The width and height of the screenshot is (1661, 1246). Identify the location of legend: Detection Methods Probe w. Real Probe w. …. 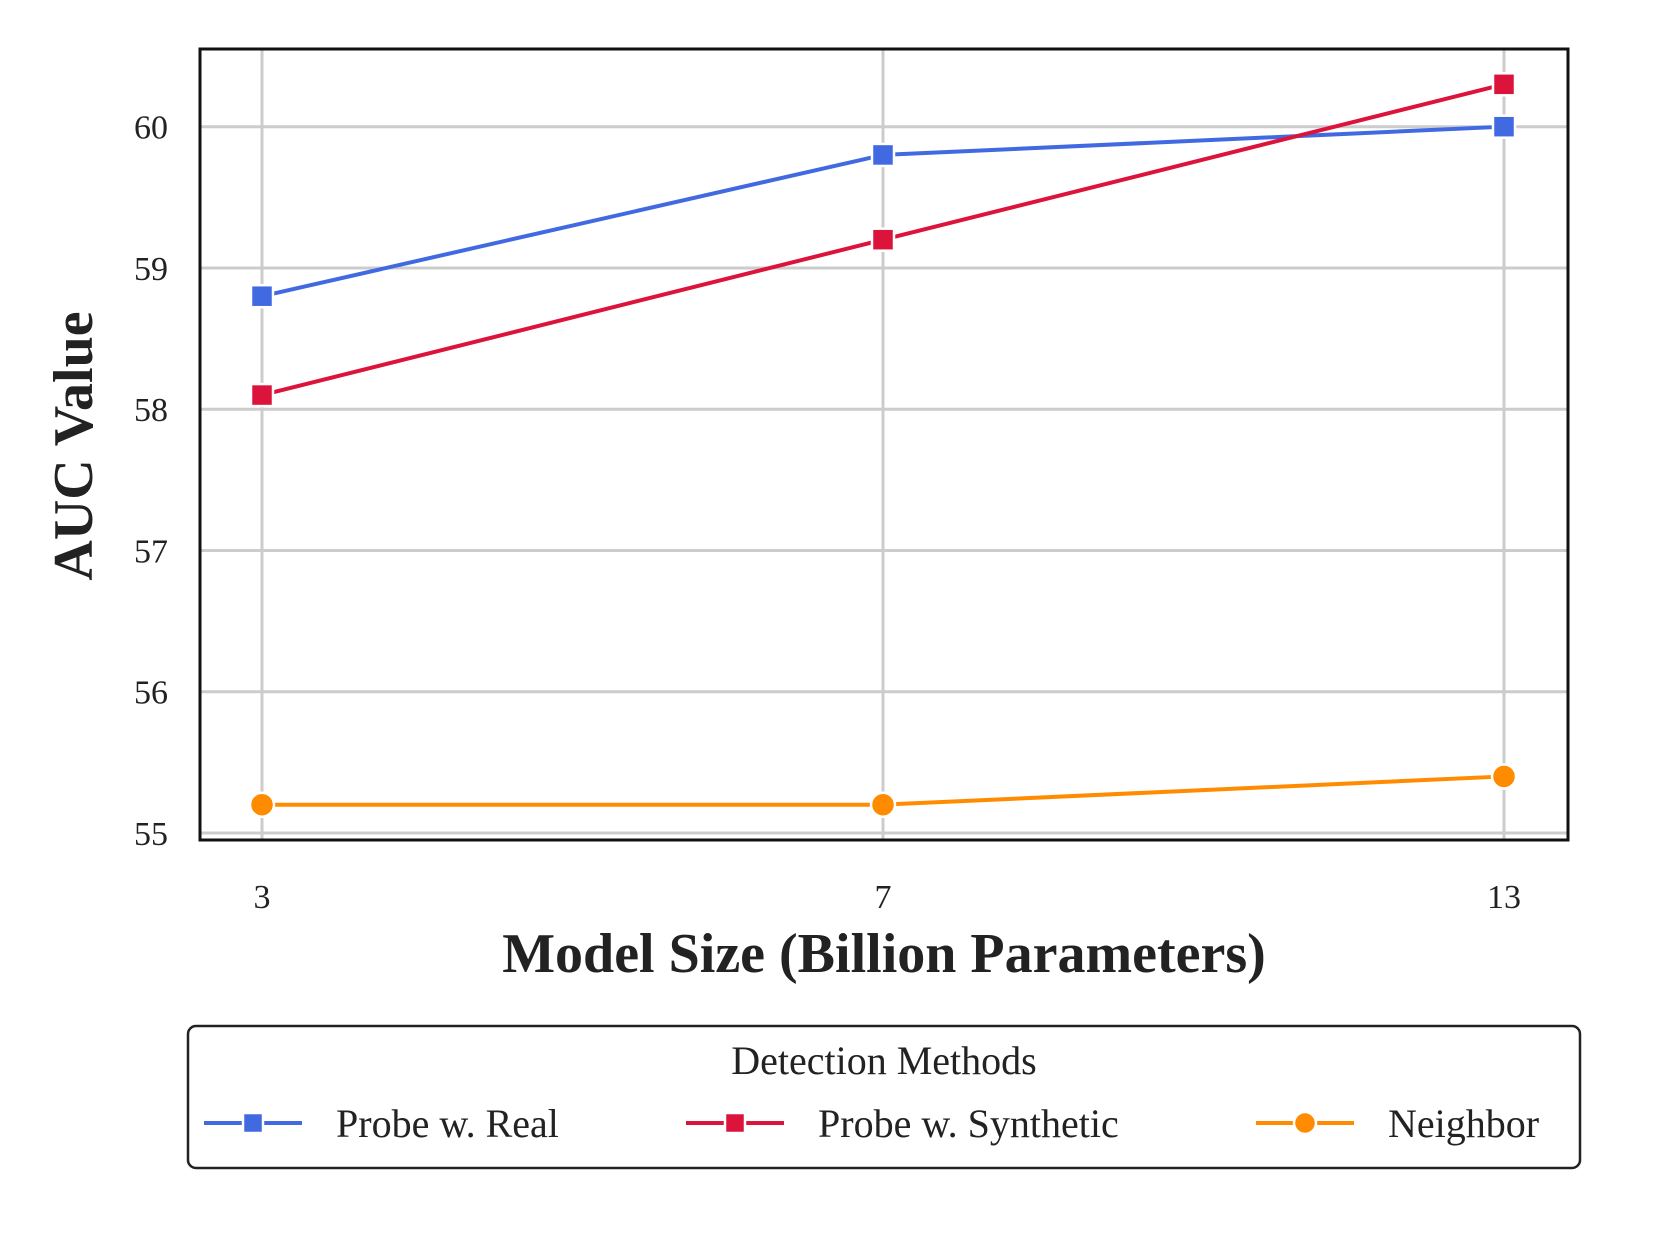
(884, 1097).